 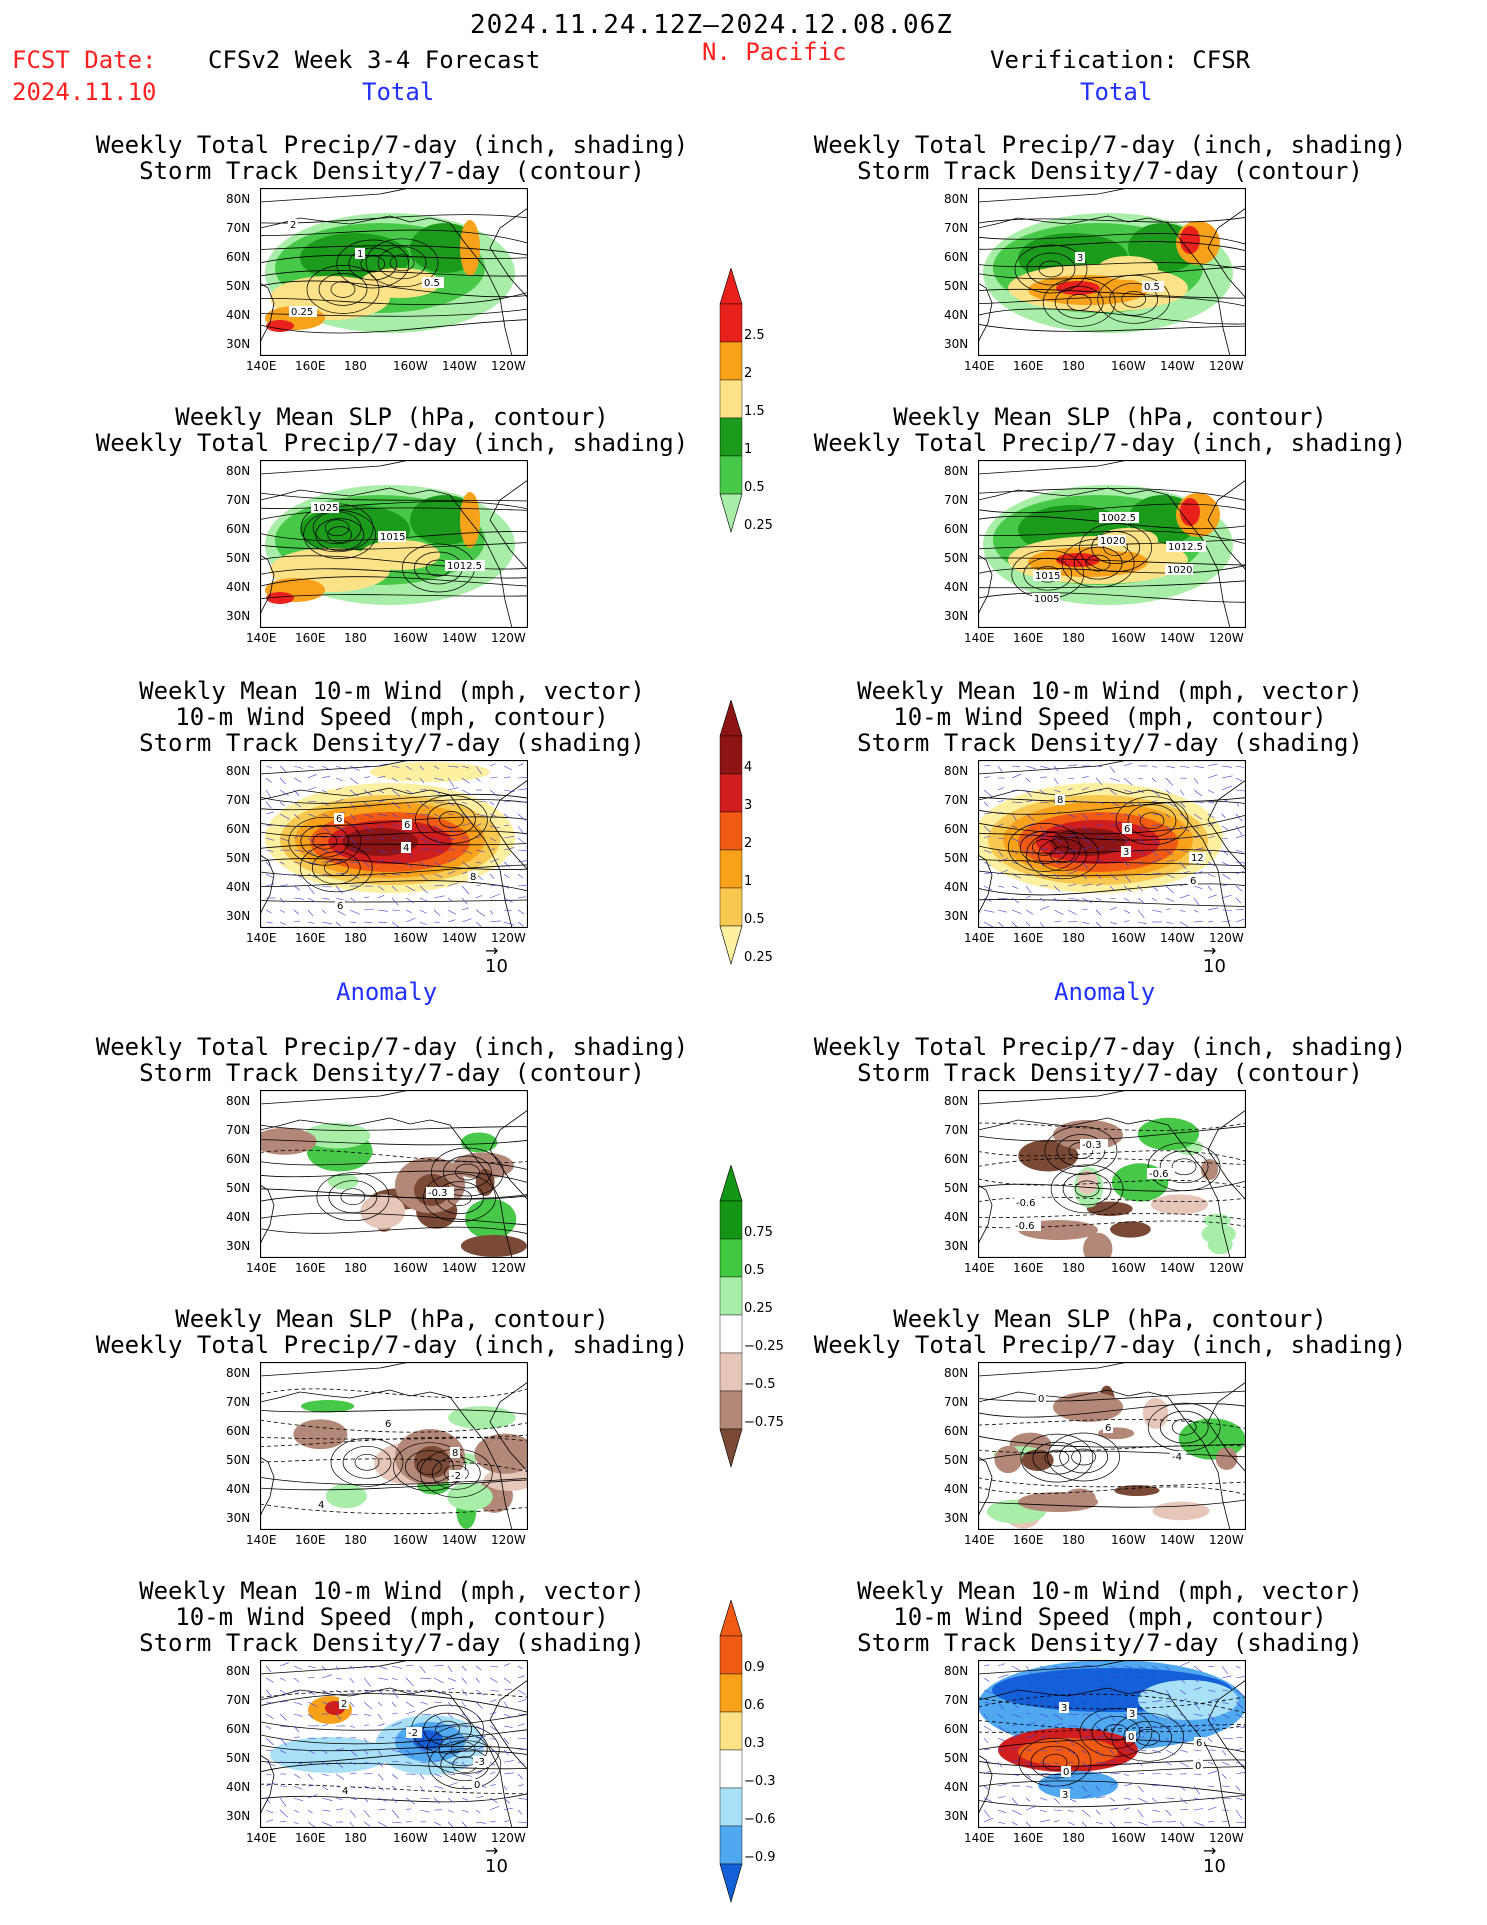 What do you see at coordinates (956, 800) in the screenshot?
I see `lat-label: 70N` at bounding box center [956, 800].